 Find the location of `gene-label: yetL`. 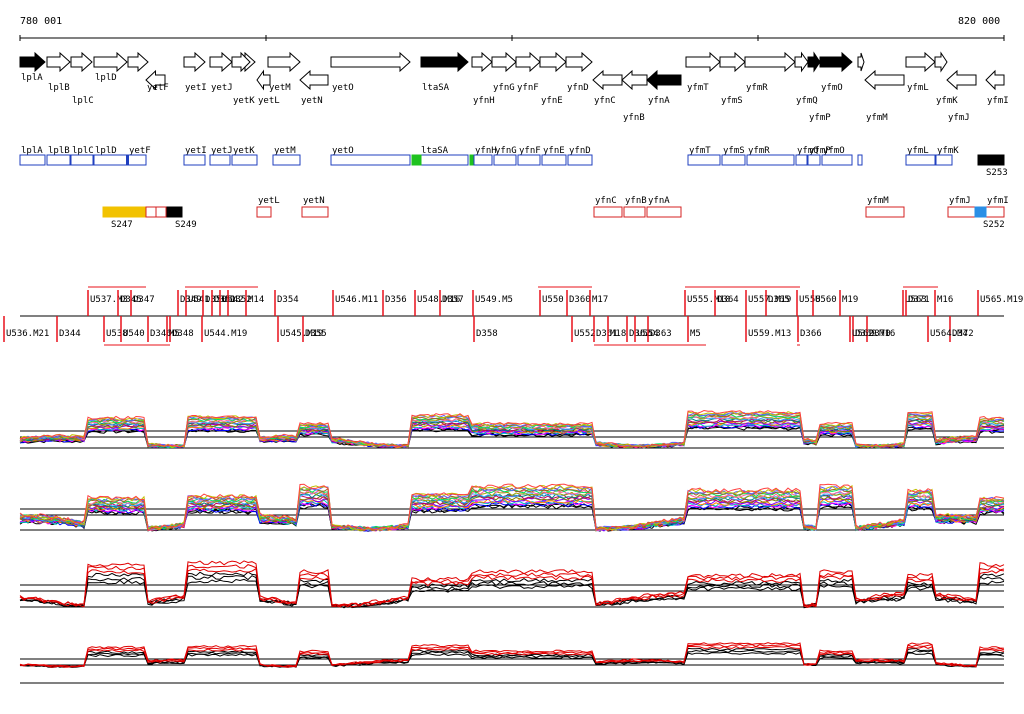

gene-label: yetL is located at coordinates (269, 101).